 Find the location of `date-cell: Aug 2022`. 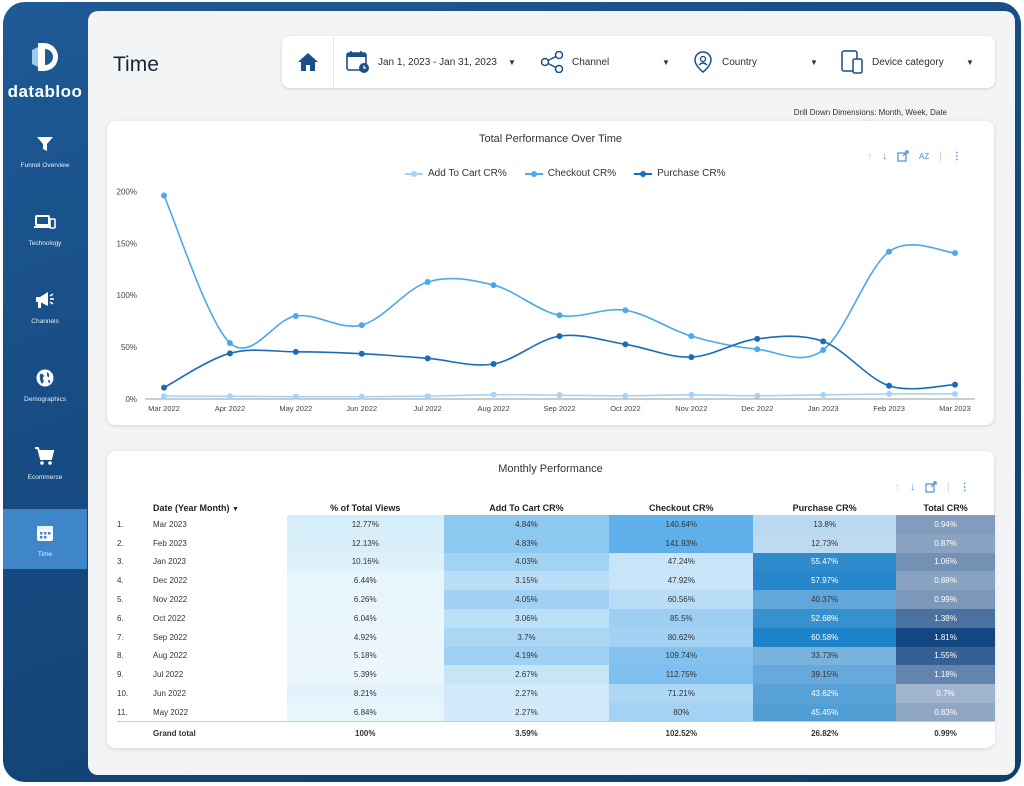

date-cell: Aug 2022 is located at coordinates (170, 656).